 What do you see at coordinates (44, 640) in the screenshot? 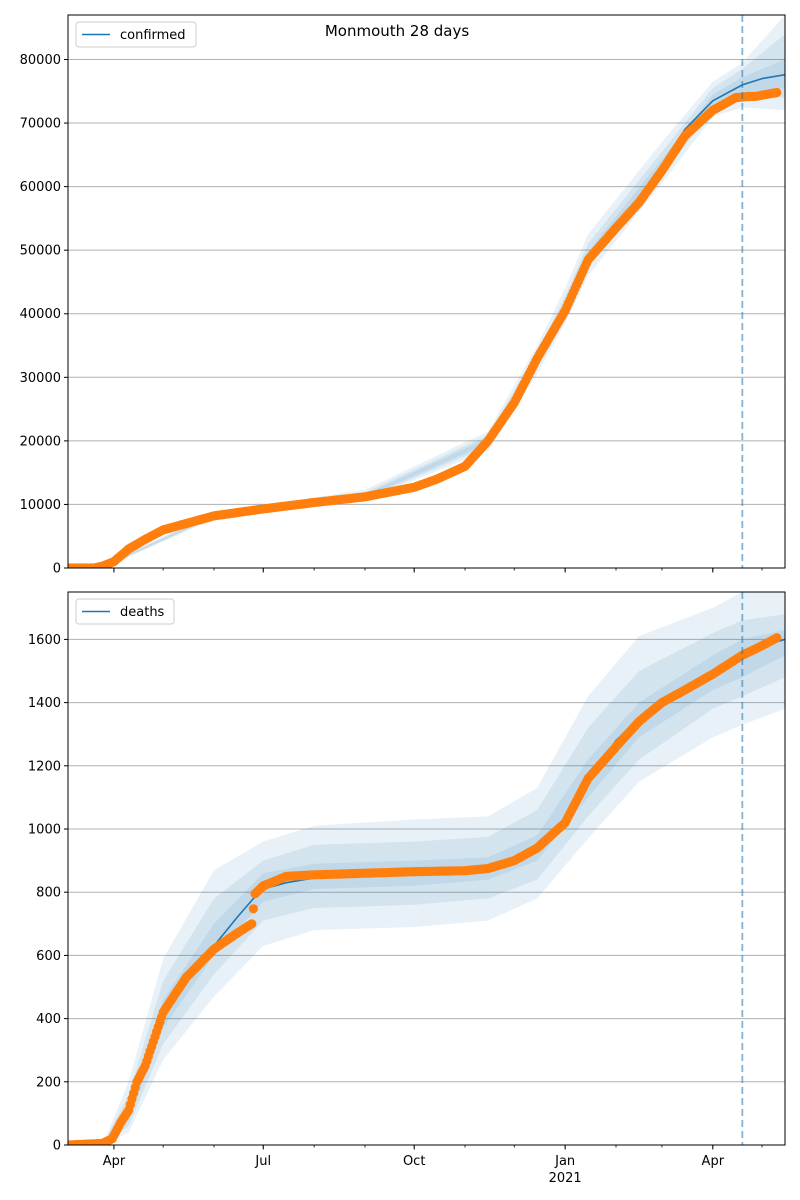
I see `y-tick-label: 1600` at bounding box center [44, 640].